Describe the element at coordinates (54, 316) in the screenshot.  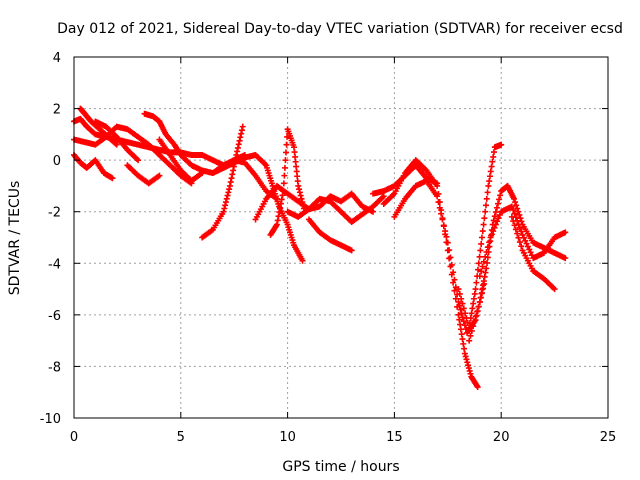
I see `y-tick-label: -6` at that location.